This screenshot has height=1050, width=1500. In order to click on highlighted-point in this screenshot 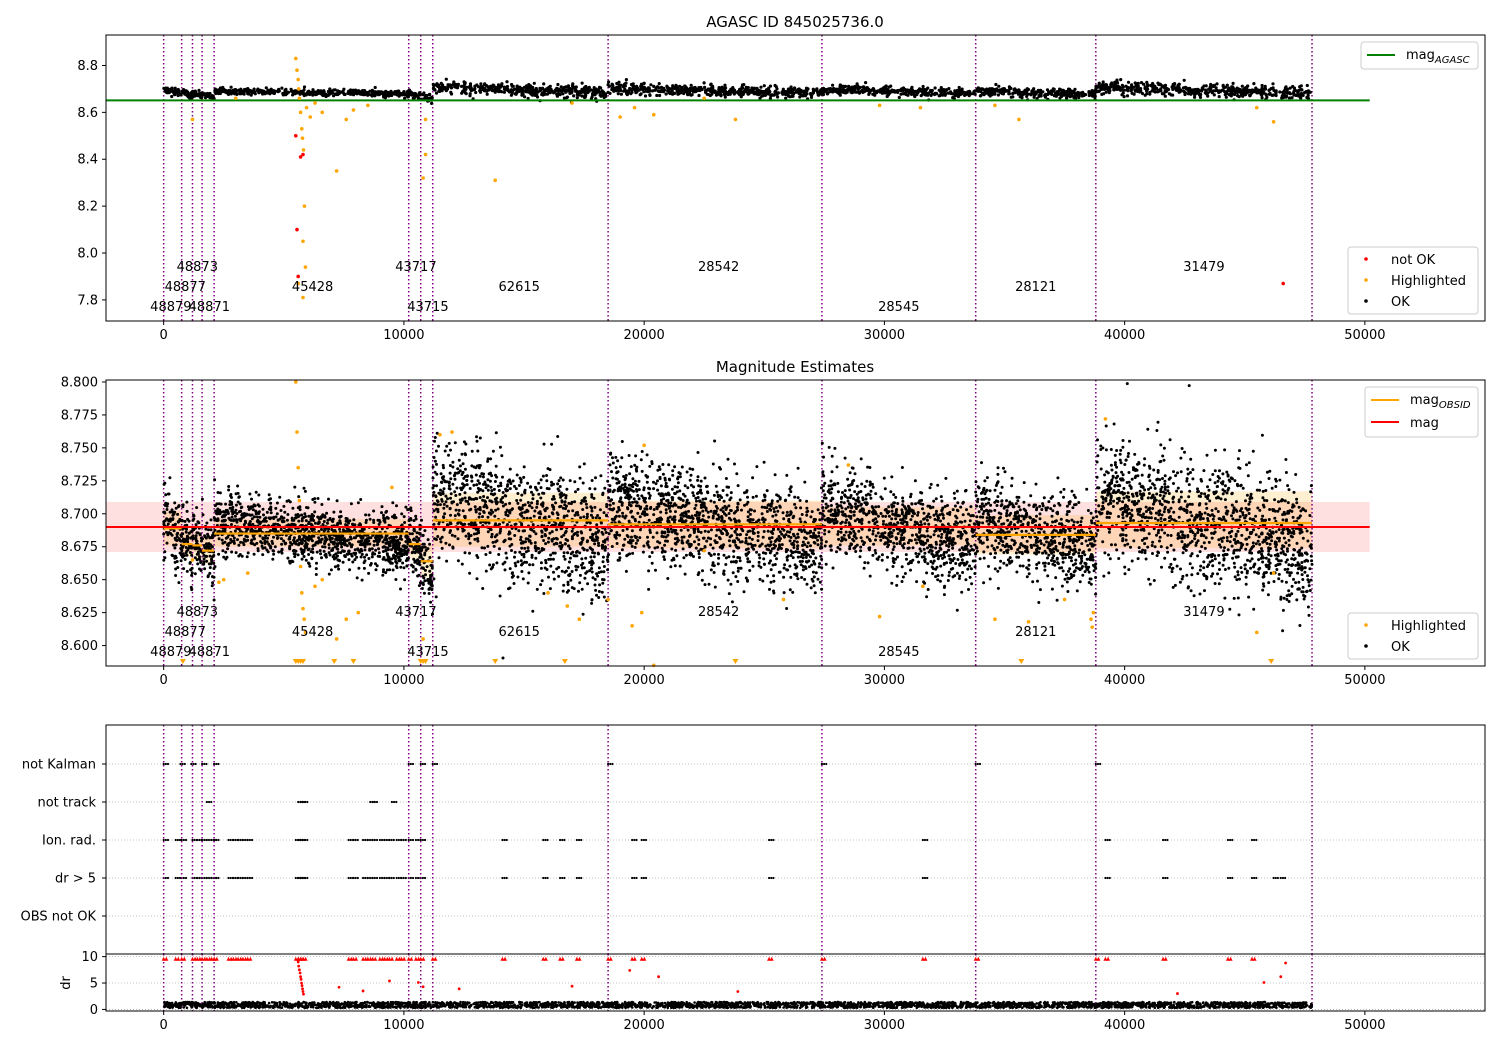, I will do `click(306, 107)`.